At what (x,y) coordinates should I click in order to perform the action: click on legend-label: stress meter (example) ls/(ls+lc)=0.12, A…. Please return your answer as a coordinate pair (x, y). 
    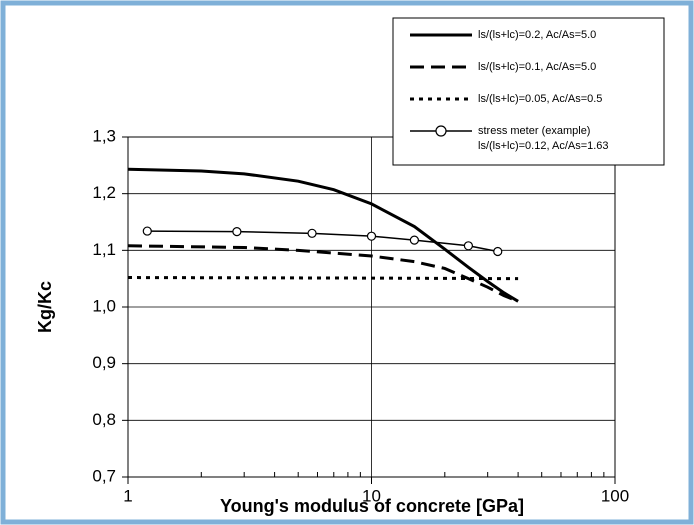
    Looking at the image, I should click on (543, 138).